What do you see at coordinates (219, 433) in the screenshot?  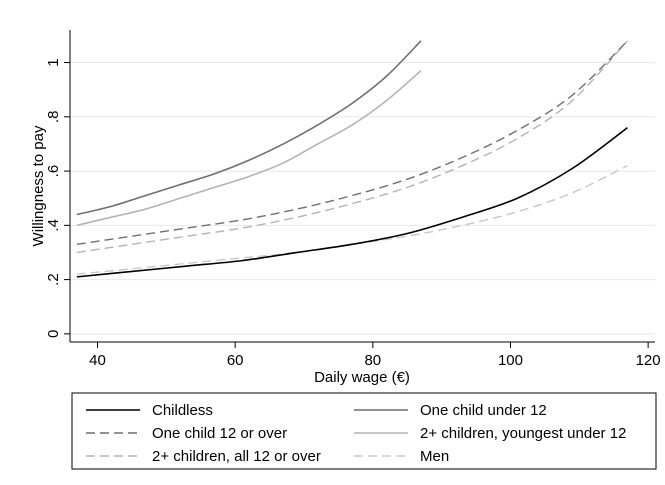 I see `legend-label: One child 12 or over` at bounding box center [219, 433].